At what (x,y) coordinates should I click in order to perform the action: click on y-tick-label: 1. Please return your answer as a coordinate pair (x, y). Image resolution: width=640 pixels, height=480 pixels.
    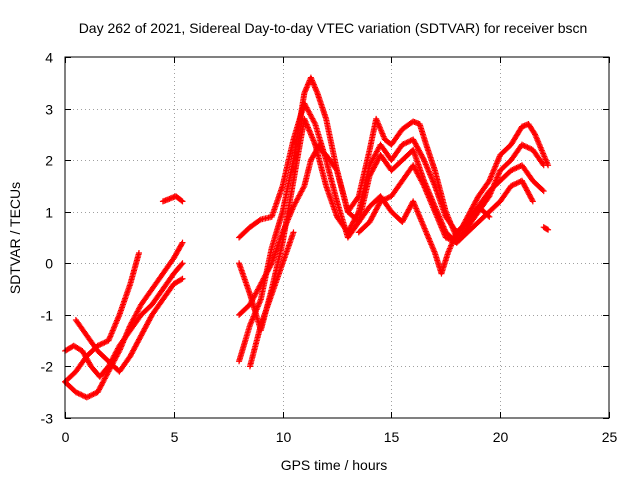
    Looking at the image, I should click on (49, 213).